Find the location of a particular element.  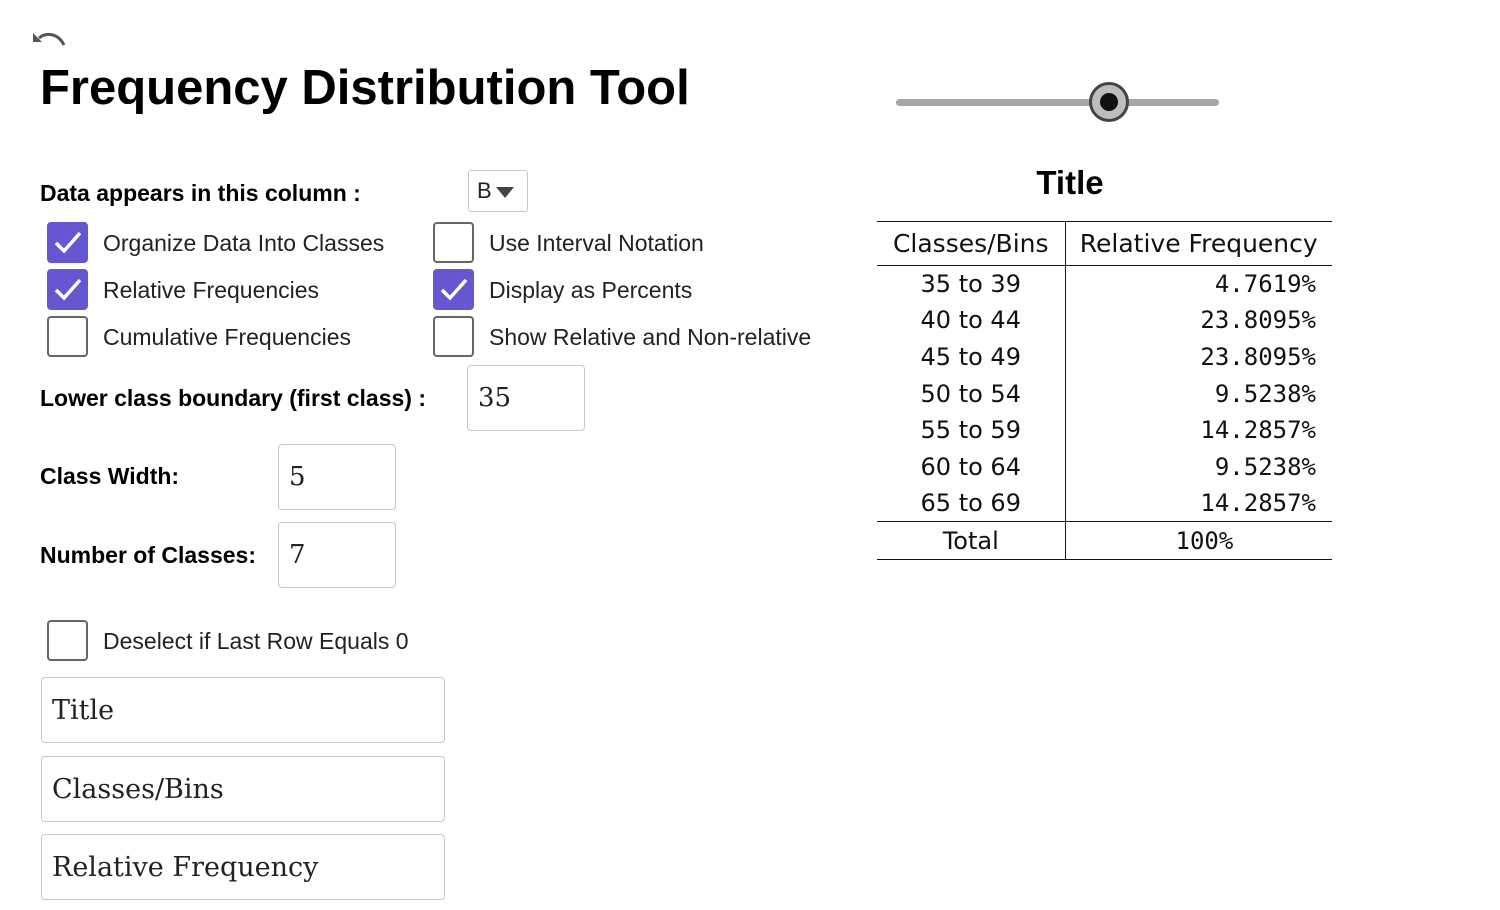

table-header-classes: Classes/Bins is located at coordinates (971, 243).